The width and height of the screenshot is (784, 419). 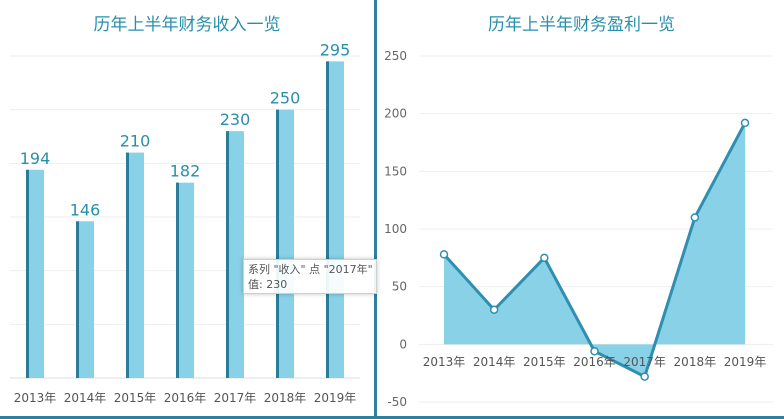 What do you see at coordinates (335, 49) in the screenshot?
I see `bar-value-label: 295` at bounding box center [335, 49].